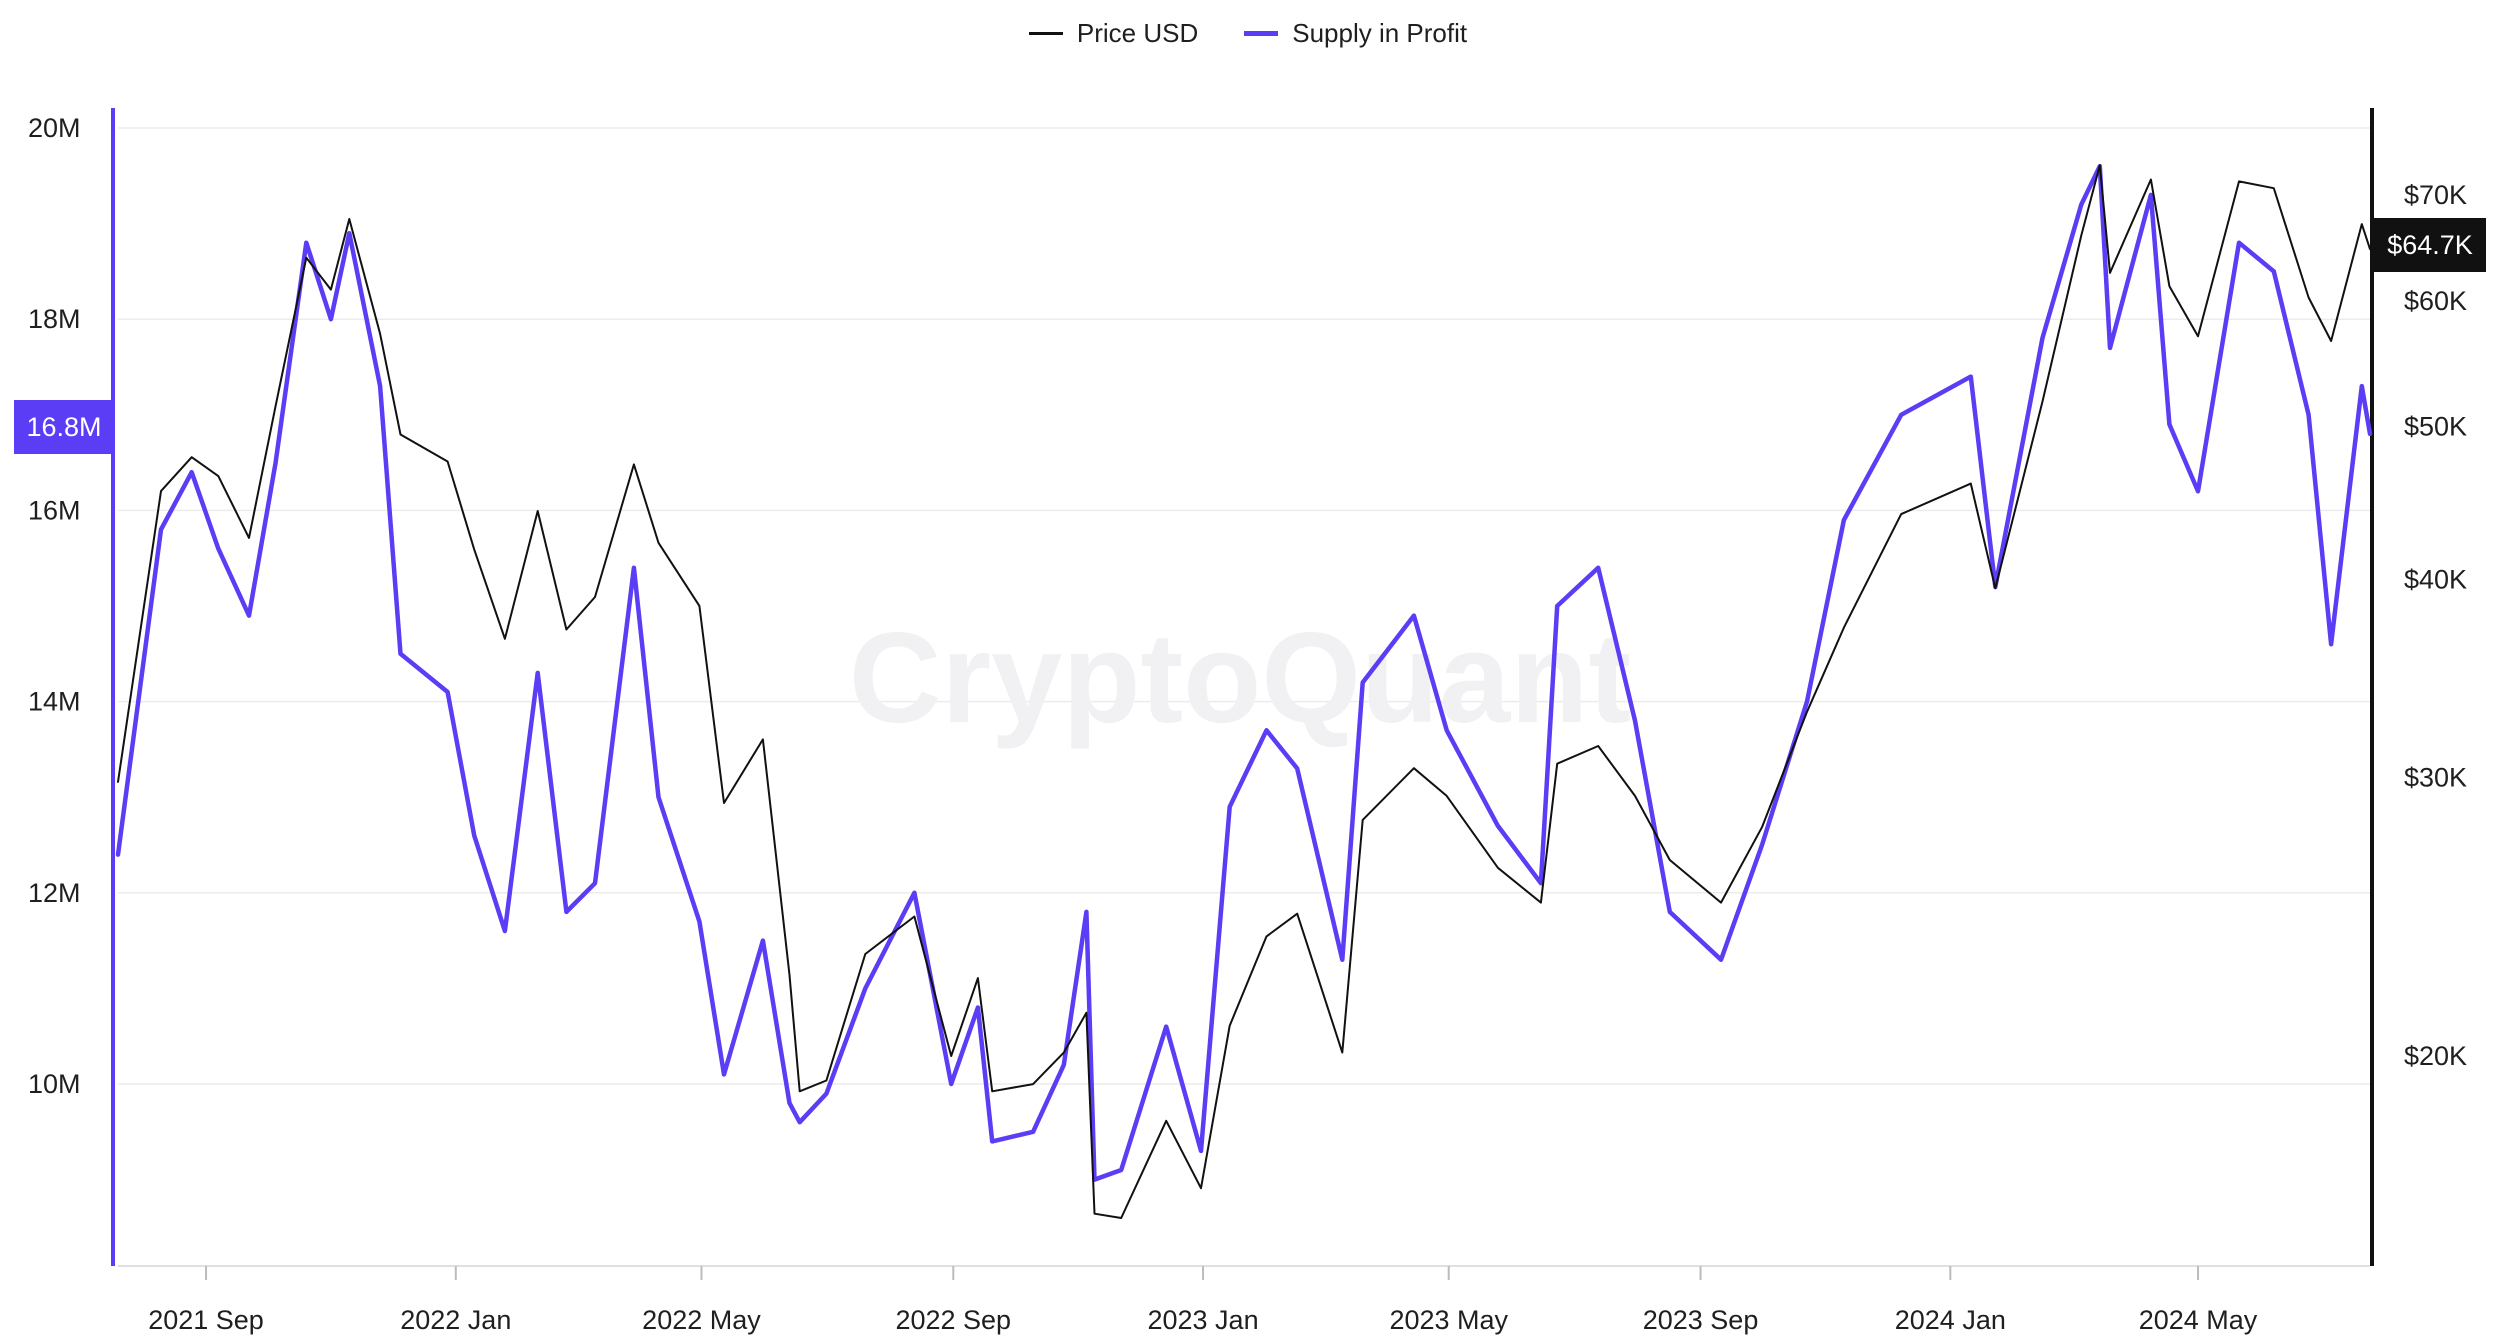 This screenshot has width=2496, height=1336. I want to click on price-current-badge-bg, so click(2430, 245).